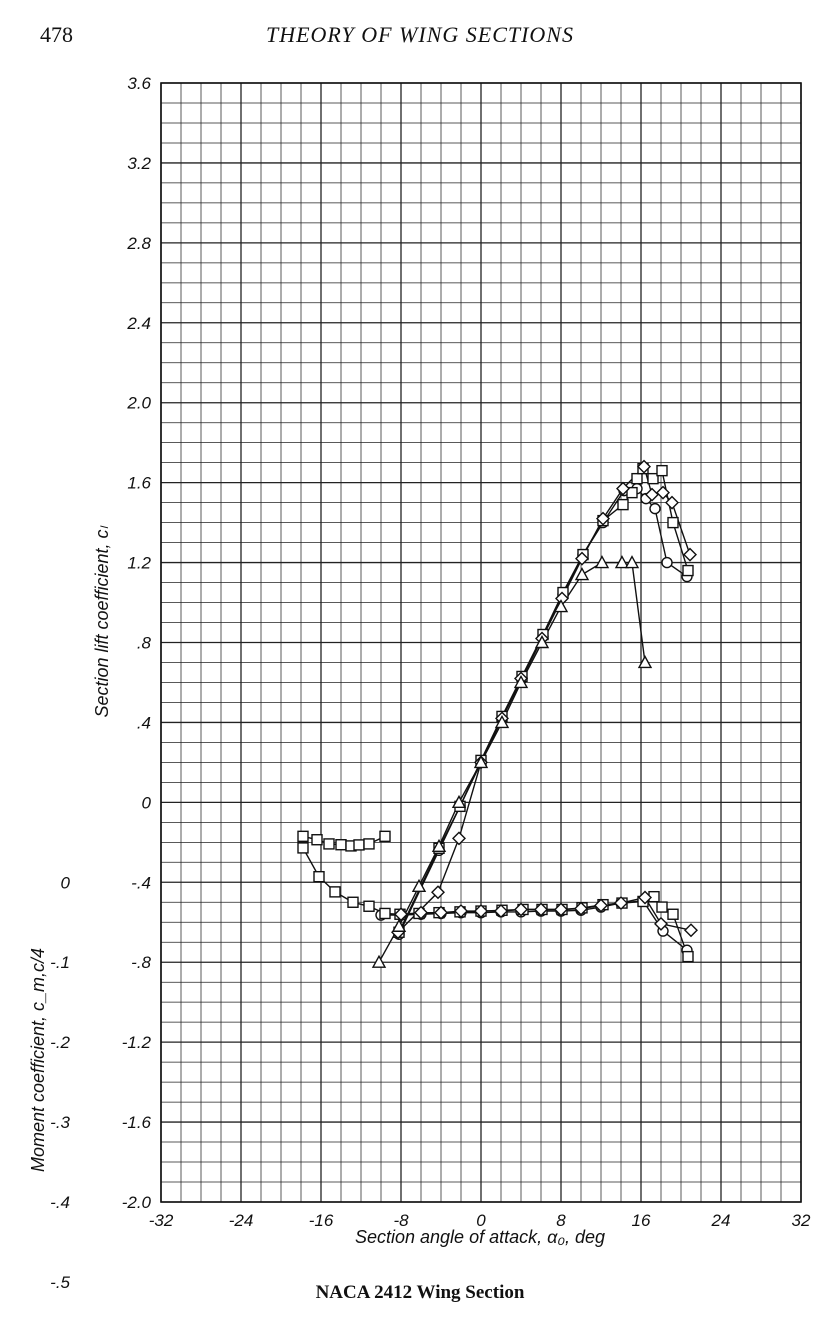  What do you see at coordinates (141, 962) in the screenshot?
I see `y-tick-label: -.8` at bounding box center [141, 962].